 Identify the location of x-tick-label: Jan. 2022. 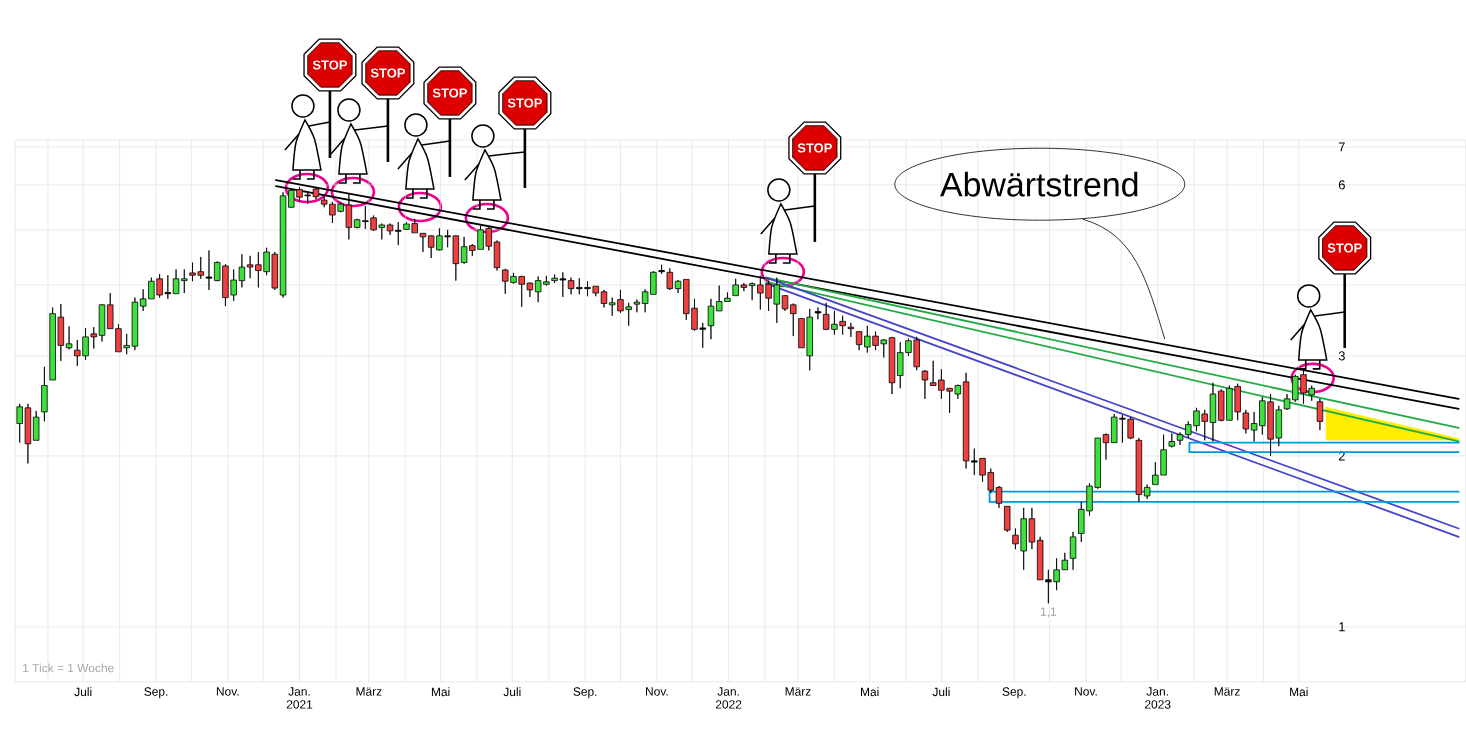
(728, 698).